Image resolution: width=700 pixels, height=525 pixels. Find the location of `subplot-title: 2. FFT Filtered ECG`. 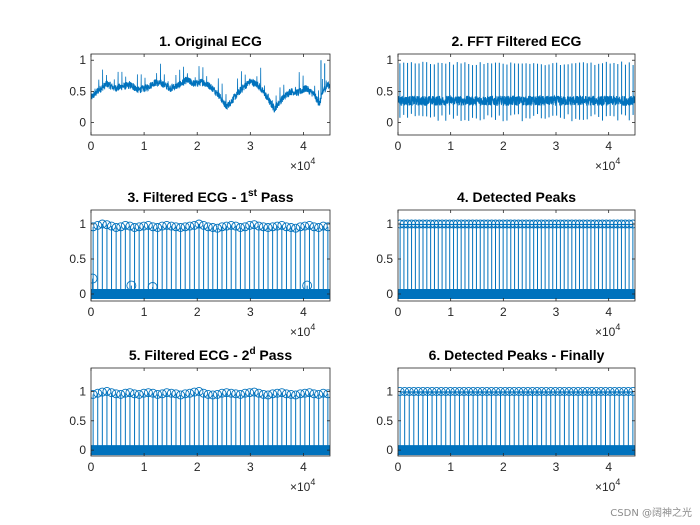

subplot-title: 2. FFT Filtered ECG is located at coordinates (517, 41).